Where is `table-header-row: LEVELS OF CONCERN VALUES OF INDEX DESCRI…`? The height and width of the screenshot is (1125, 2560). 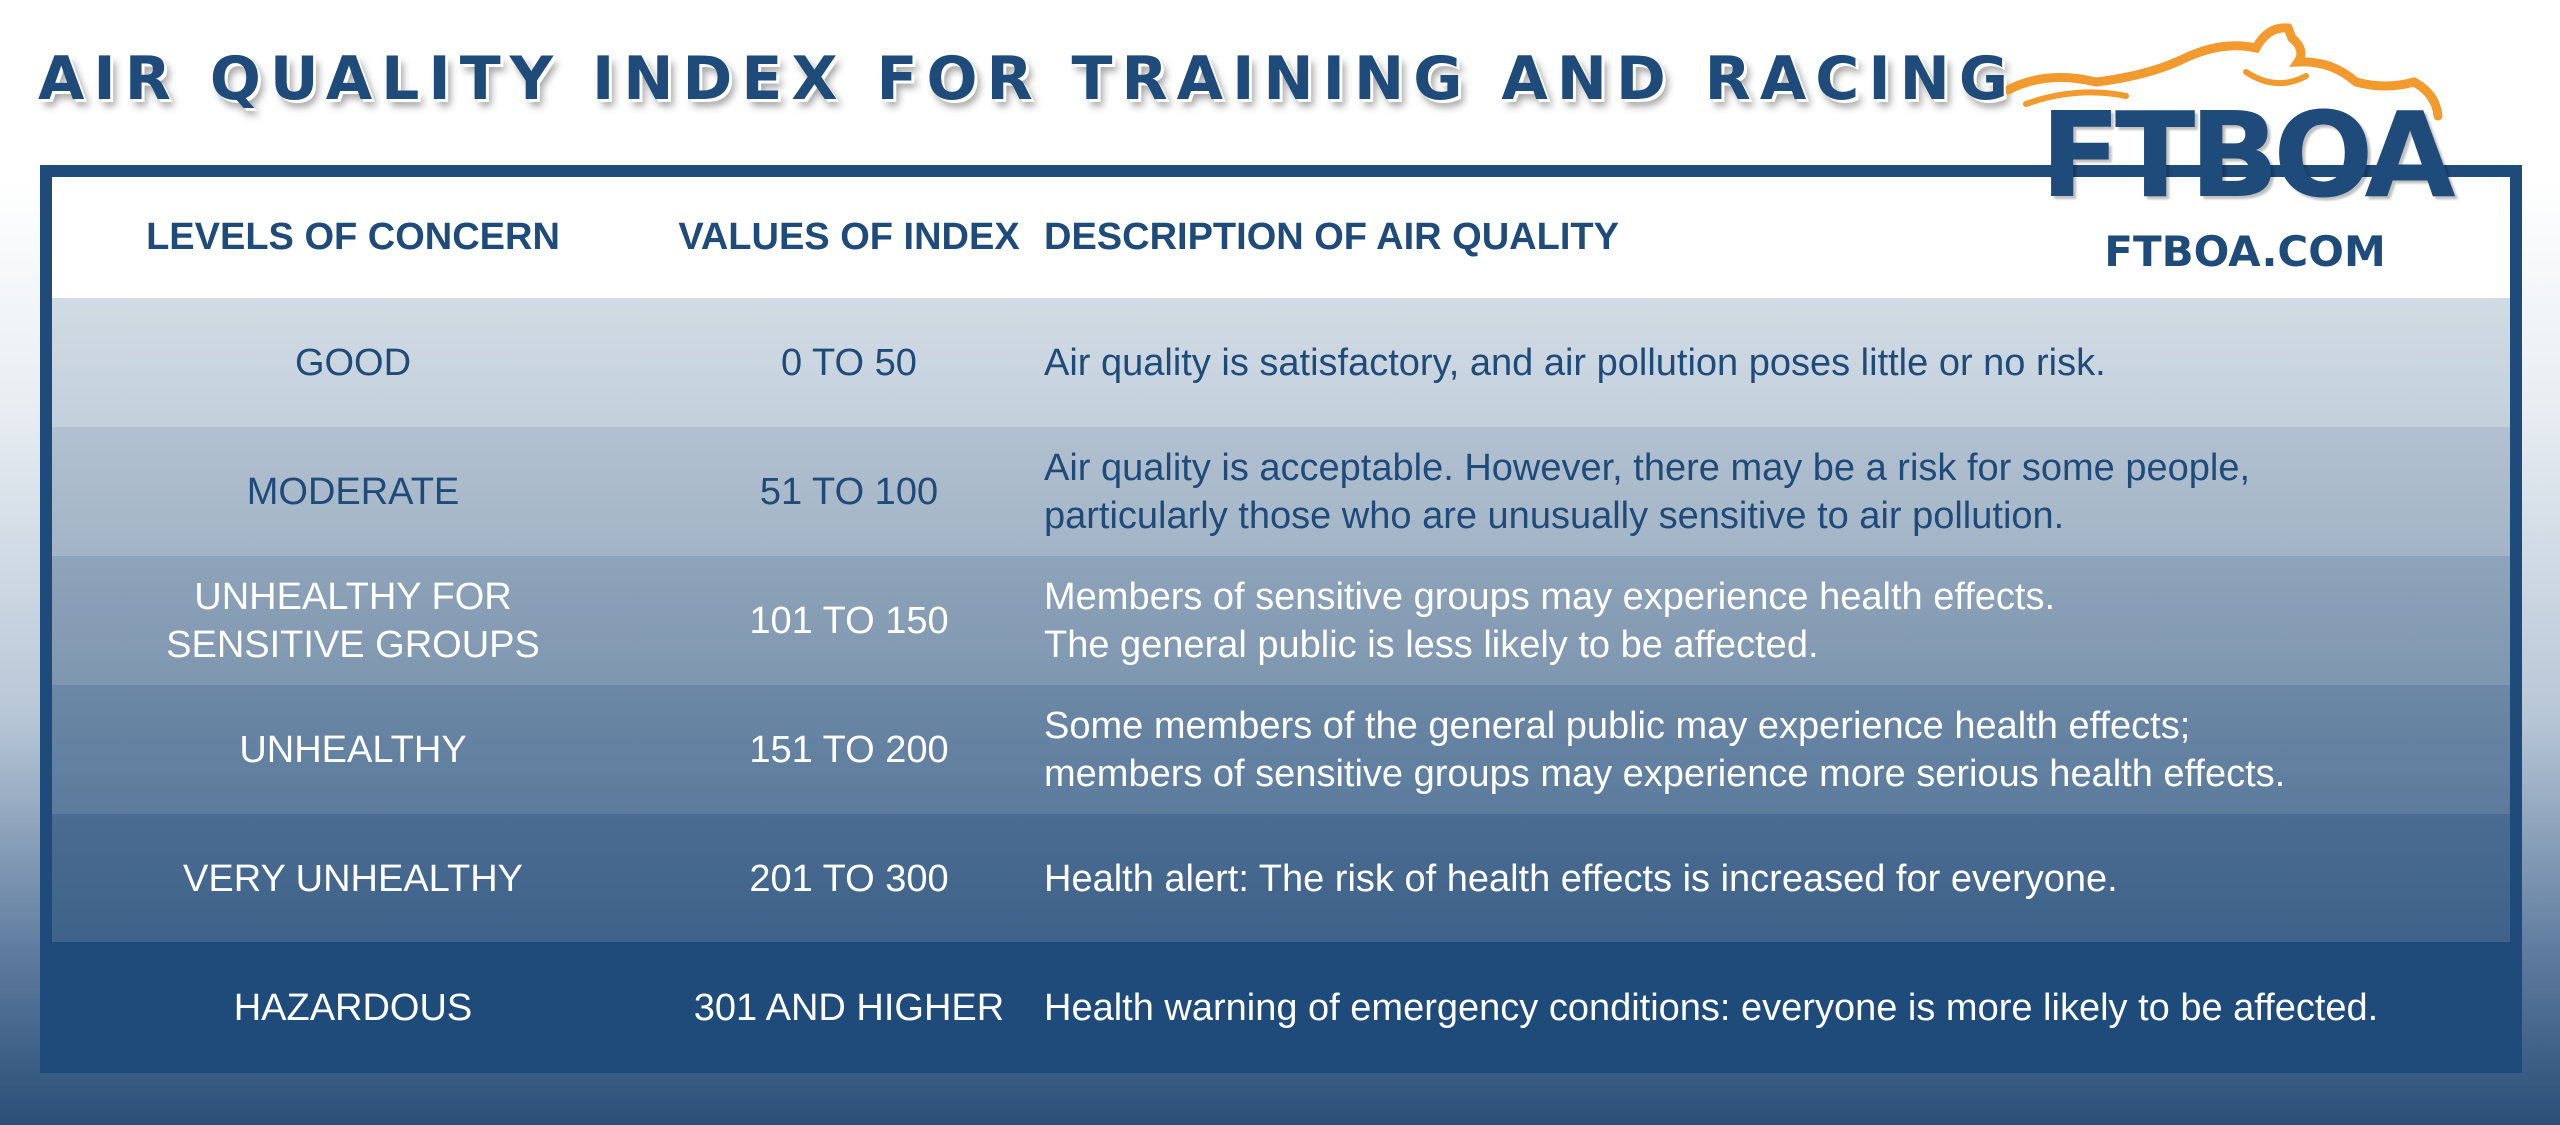 table-header-row: LEVELS OF CONCERN VALUES OF INDEX DESCRI… is located at coordinates (1281, 237).